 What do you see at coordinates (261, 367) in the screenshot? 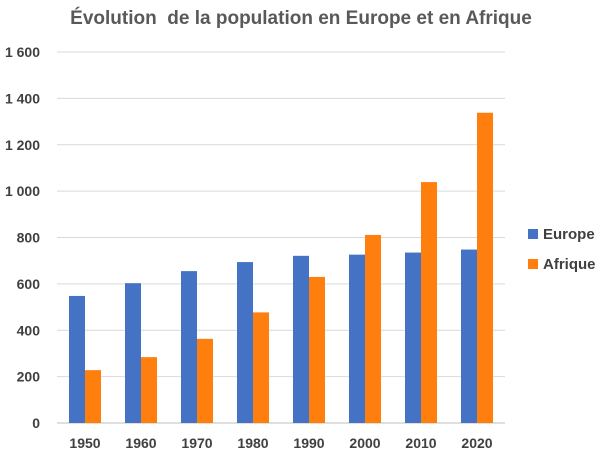
I see `bar-afrique-1980` at bounding box center [261, 367].